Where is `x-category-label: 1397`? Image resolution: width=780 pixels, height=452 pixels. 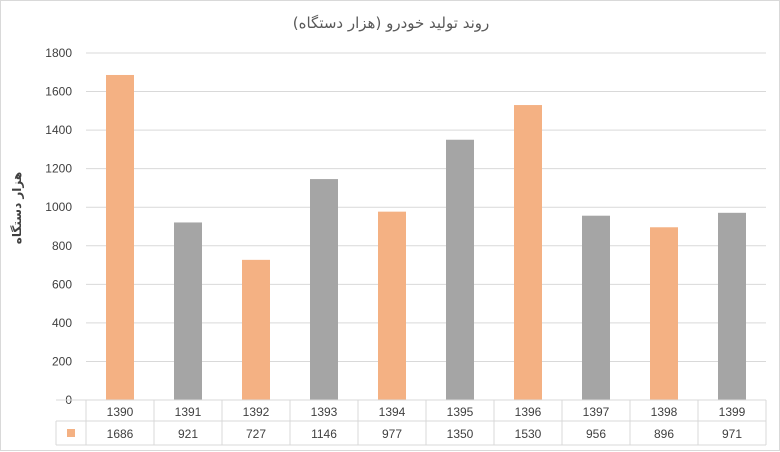
x-category-label: 1397 is located at coordinates (596, 412).